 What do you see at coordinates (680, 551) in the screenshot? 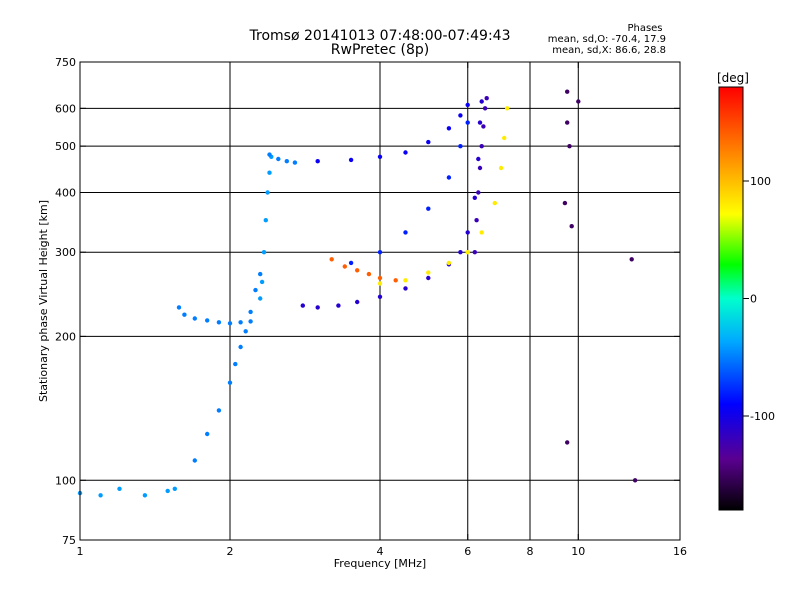
I see `x-tick-label: 16` at bounding box center [680, 551].